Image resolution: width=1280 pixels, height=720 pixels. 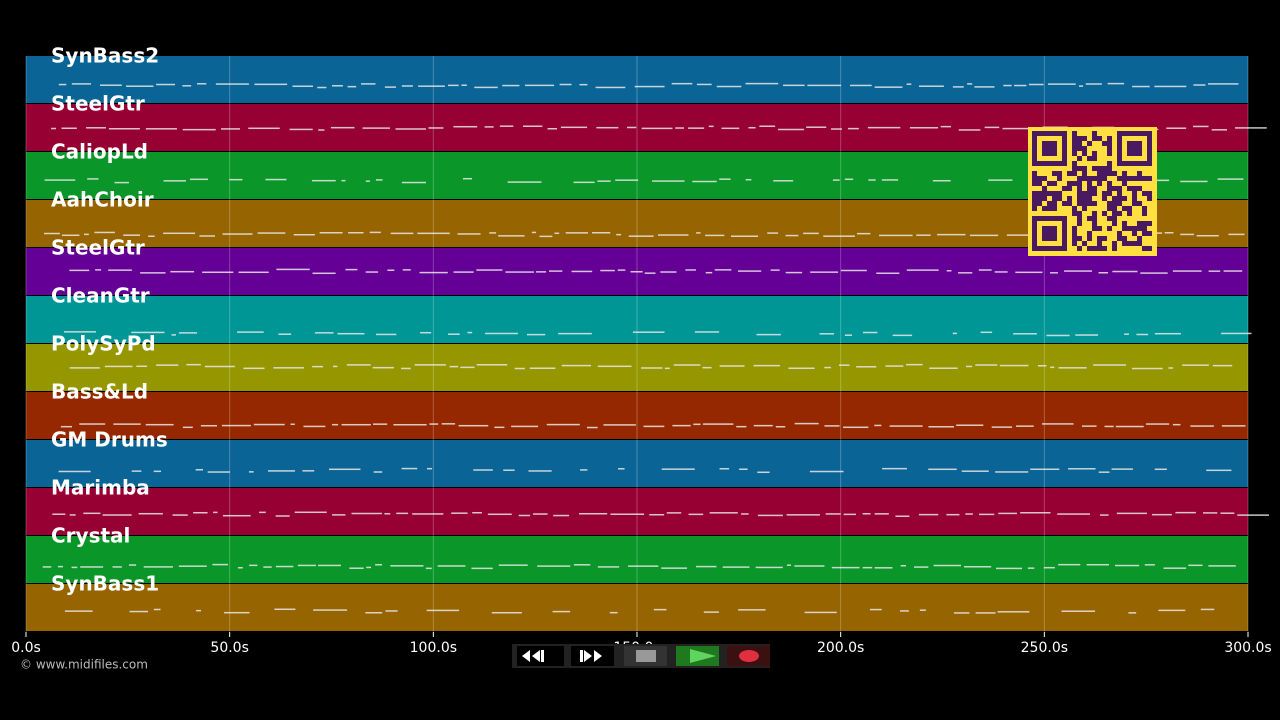 What do you see at coordinates (748, 656) in the screenshot?
I see `record-button` at bounding box center [748, 656].